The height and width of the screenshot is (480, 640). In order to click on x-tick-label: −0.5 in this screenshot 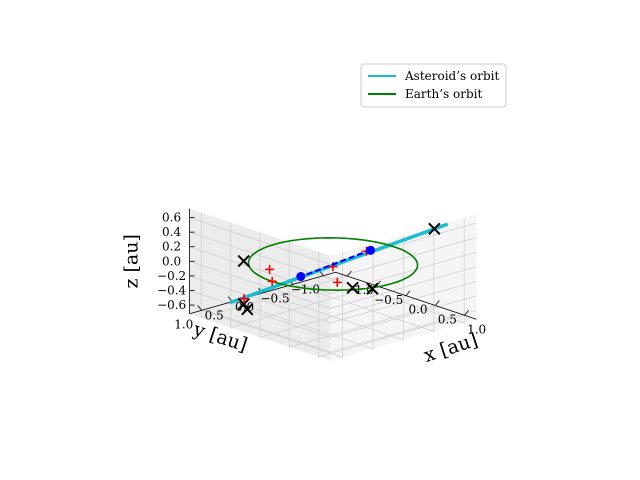, I will do `click(388, 300)`.